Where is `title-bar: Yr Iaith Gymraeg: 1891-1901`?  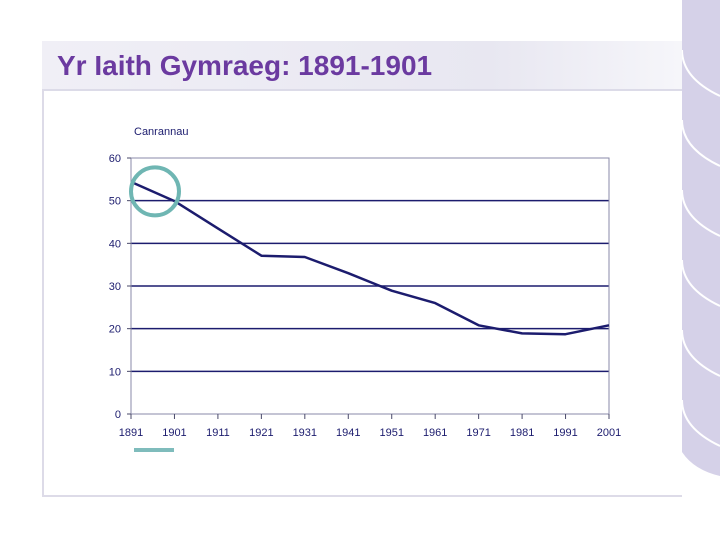 title-bar: Yr Iaith Gymraeg: 1891-1901 is located at coordinates (362, 66).